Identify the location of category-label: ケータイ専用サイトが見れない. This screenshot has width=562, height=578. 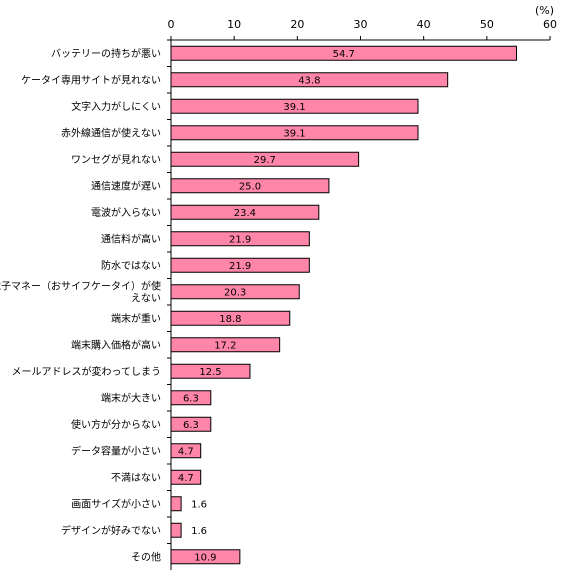
(91, 79).